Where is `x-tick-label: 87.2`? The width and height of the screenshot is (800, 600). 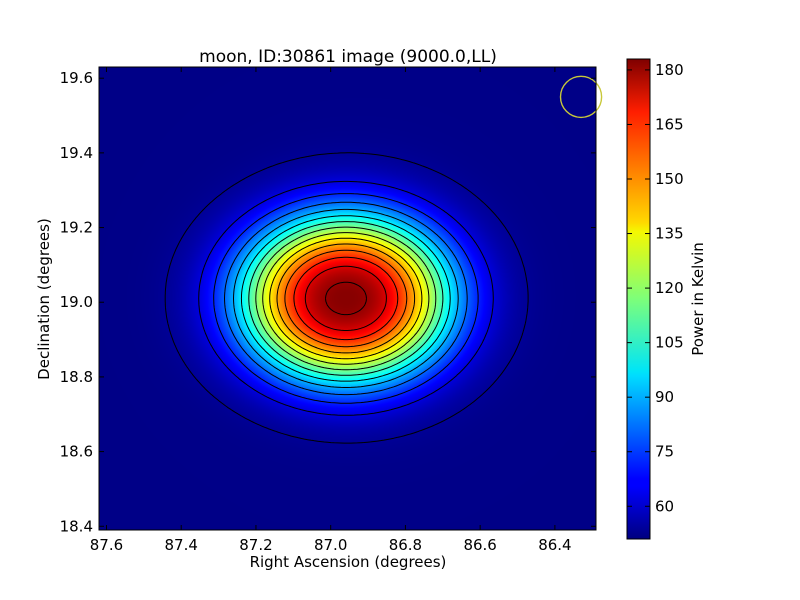
x-tick-label: 87.2 is located at coordinates (255, 545).